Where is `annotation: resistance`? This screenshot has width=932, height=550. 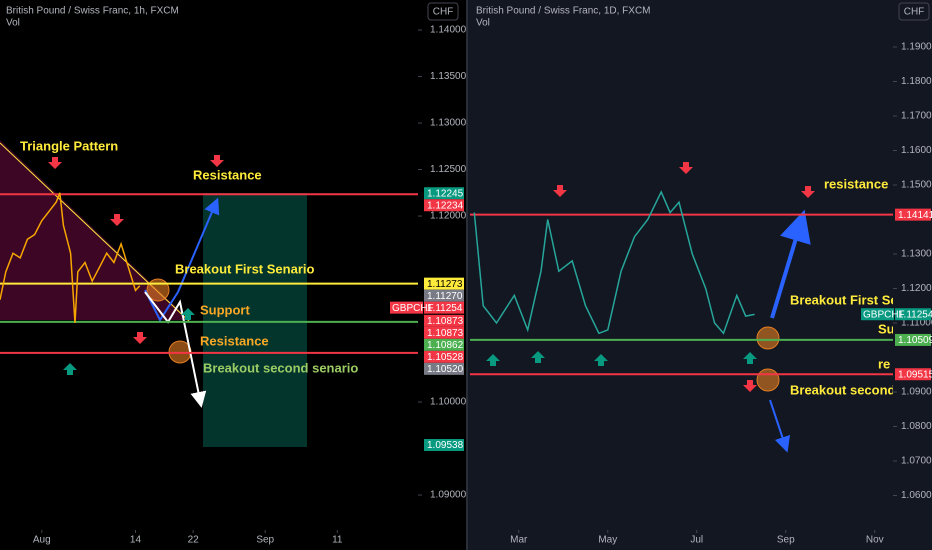 annotation: resistance is located at coordinates (856, 183).